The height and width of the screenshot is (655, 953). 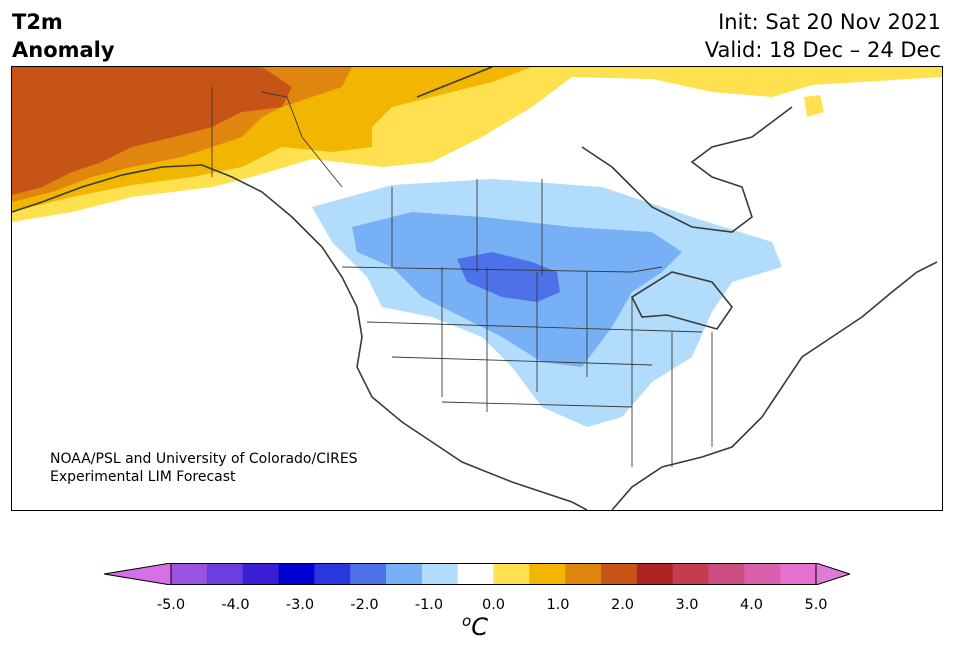 I want to click on warm-faint-region-east, so click(x=814, y=106).